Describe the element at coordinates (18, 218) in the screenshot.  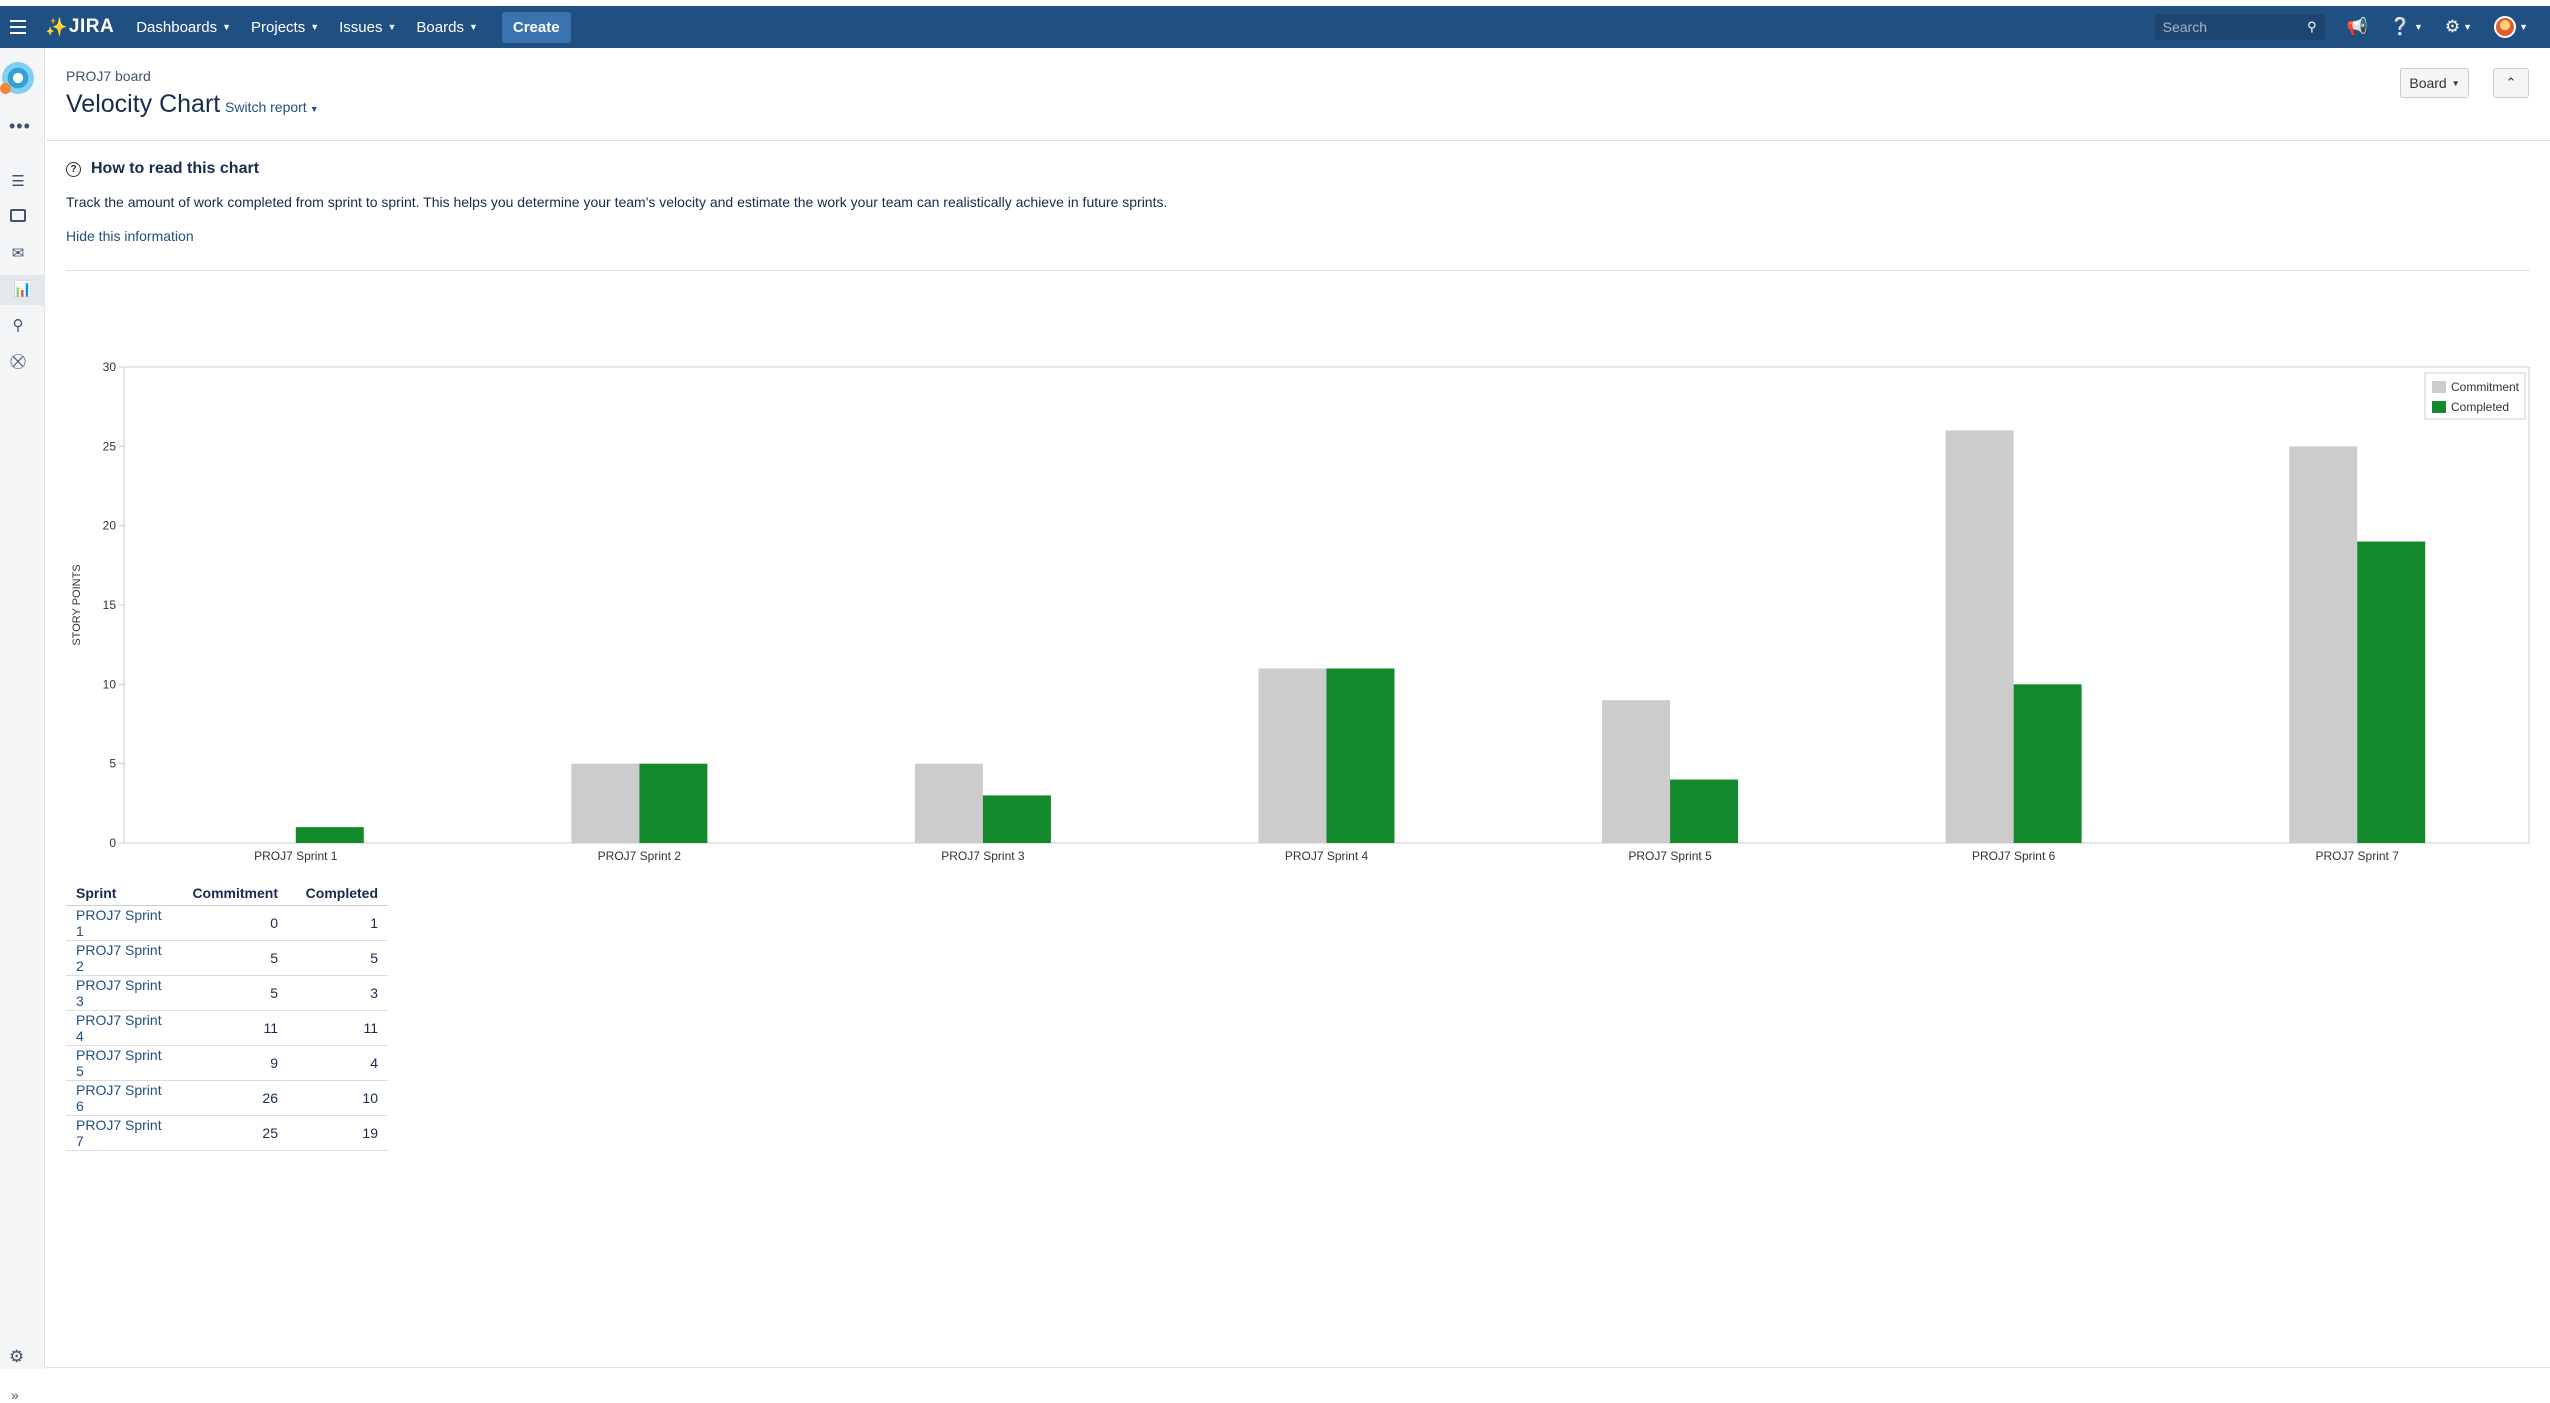
I see `board-icon` at that location.